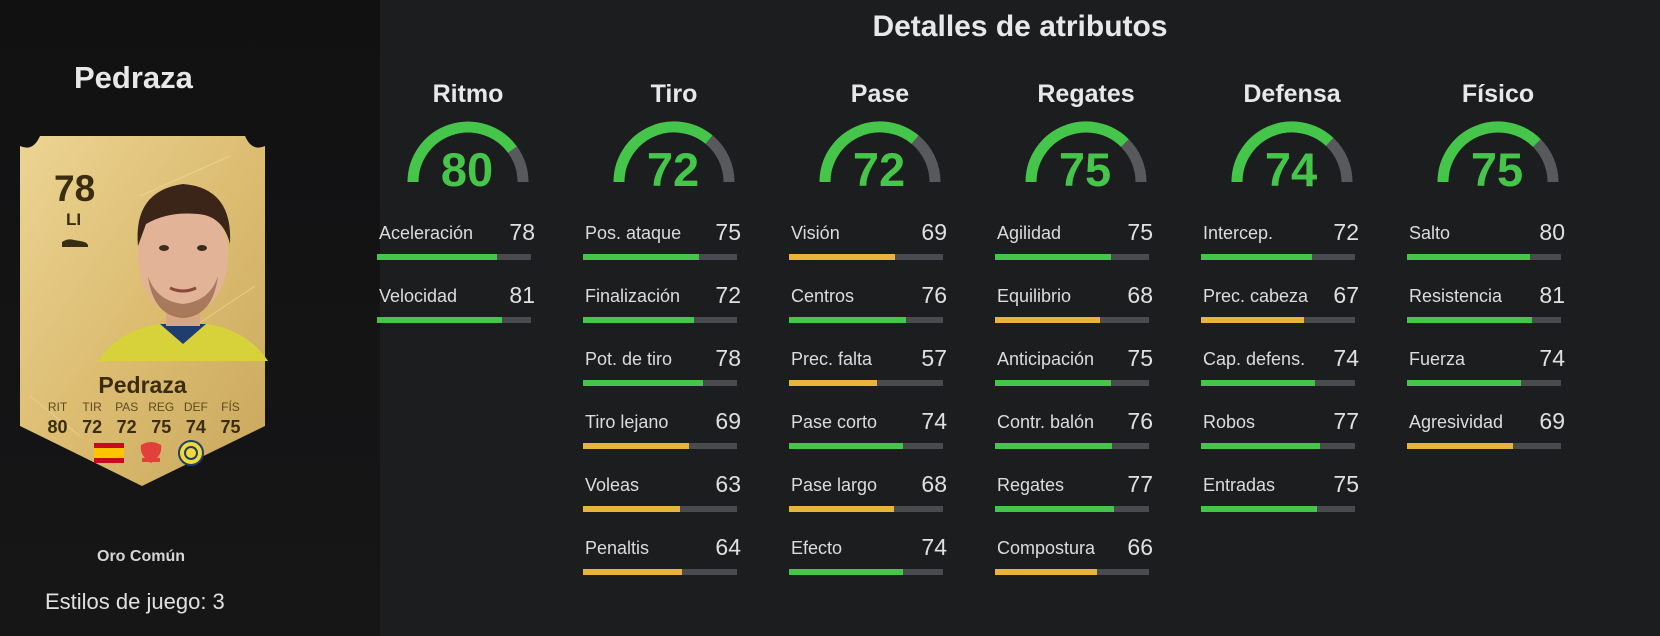  What do you see at coordinates (869, 372) in the screenshot?
I see `stat-row: Prec. falta 57` at bounding box center [869, 372].